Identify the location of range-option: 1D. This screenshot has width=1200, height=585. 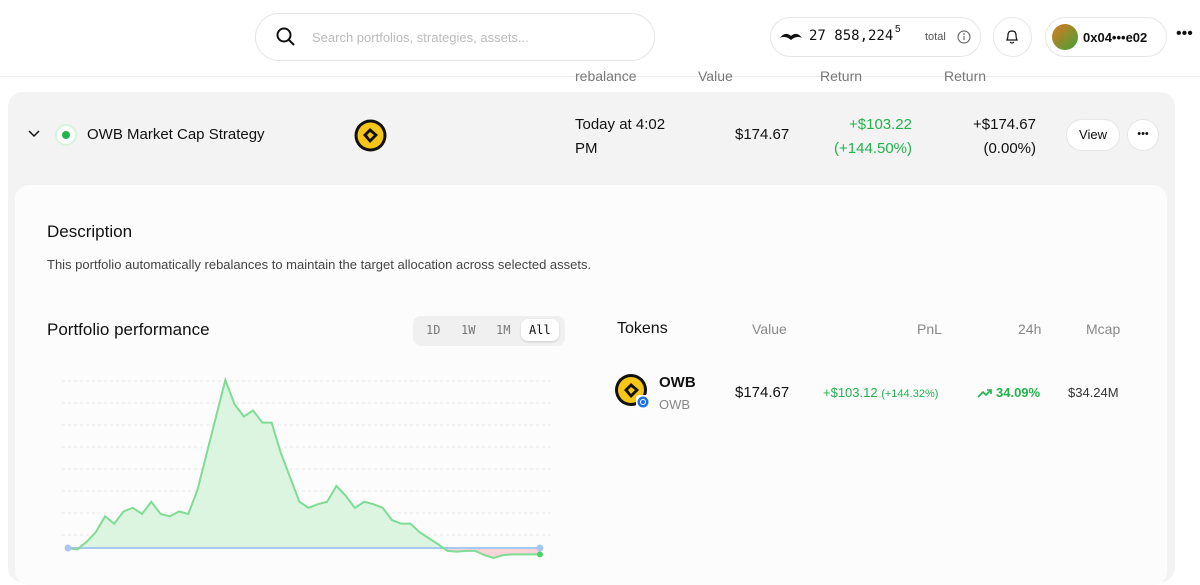
(433, 330).